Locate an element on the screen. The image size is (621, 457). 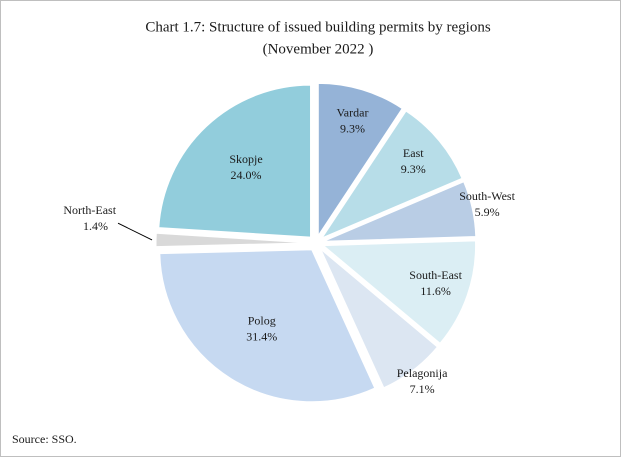
slice-label: Polog is located at coordinates (262, 320).